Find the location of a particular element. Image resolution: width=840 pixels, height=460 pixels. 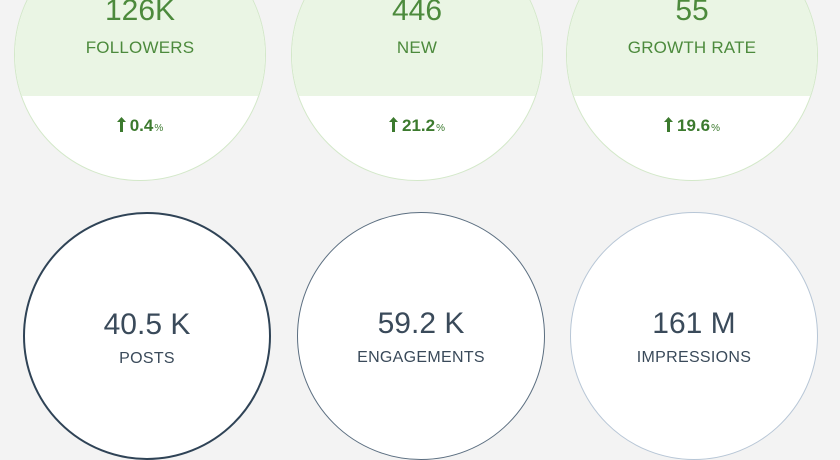

growth-rate-stat-card: 55 GROWTH RATE 19.6% is located at coordinates (692, 90).